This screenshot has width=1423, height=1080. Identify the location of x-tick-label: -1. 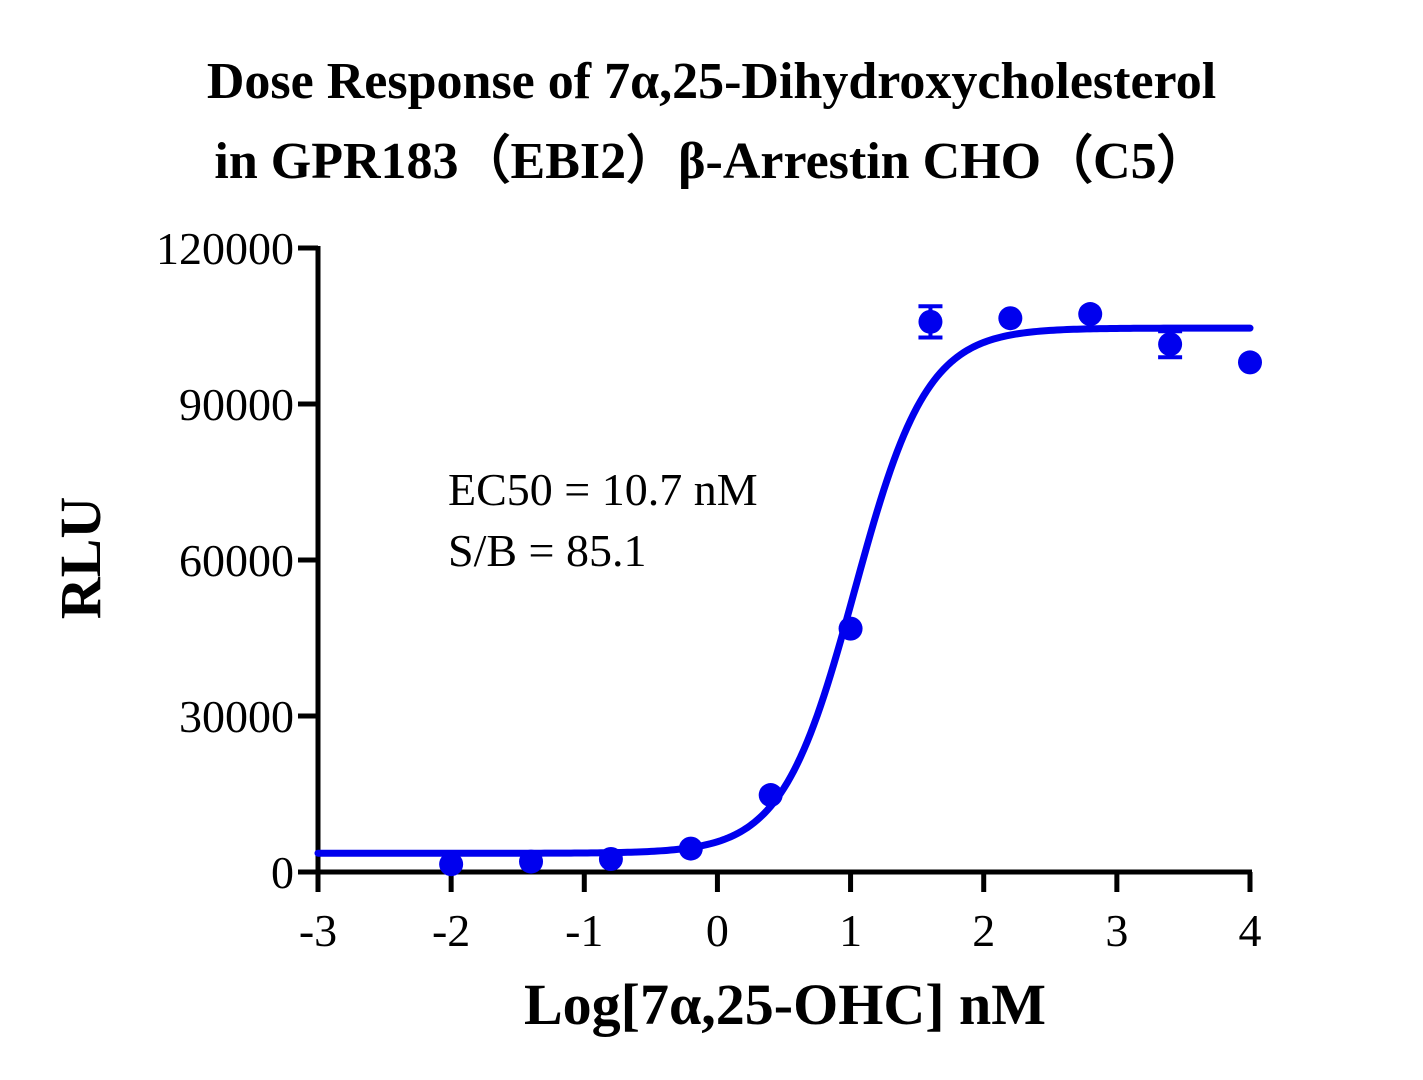
(584, 930).